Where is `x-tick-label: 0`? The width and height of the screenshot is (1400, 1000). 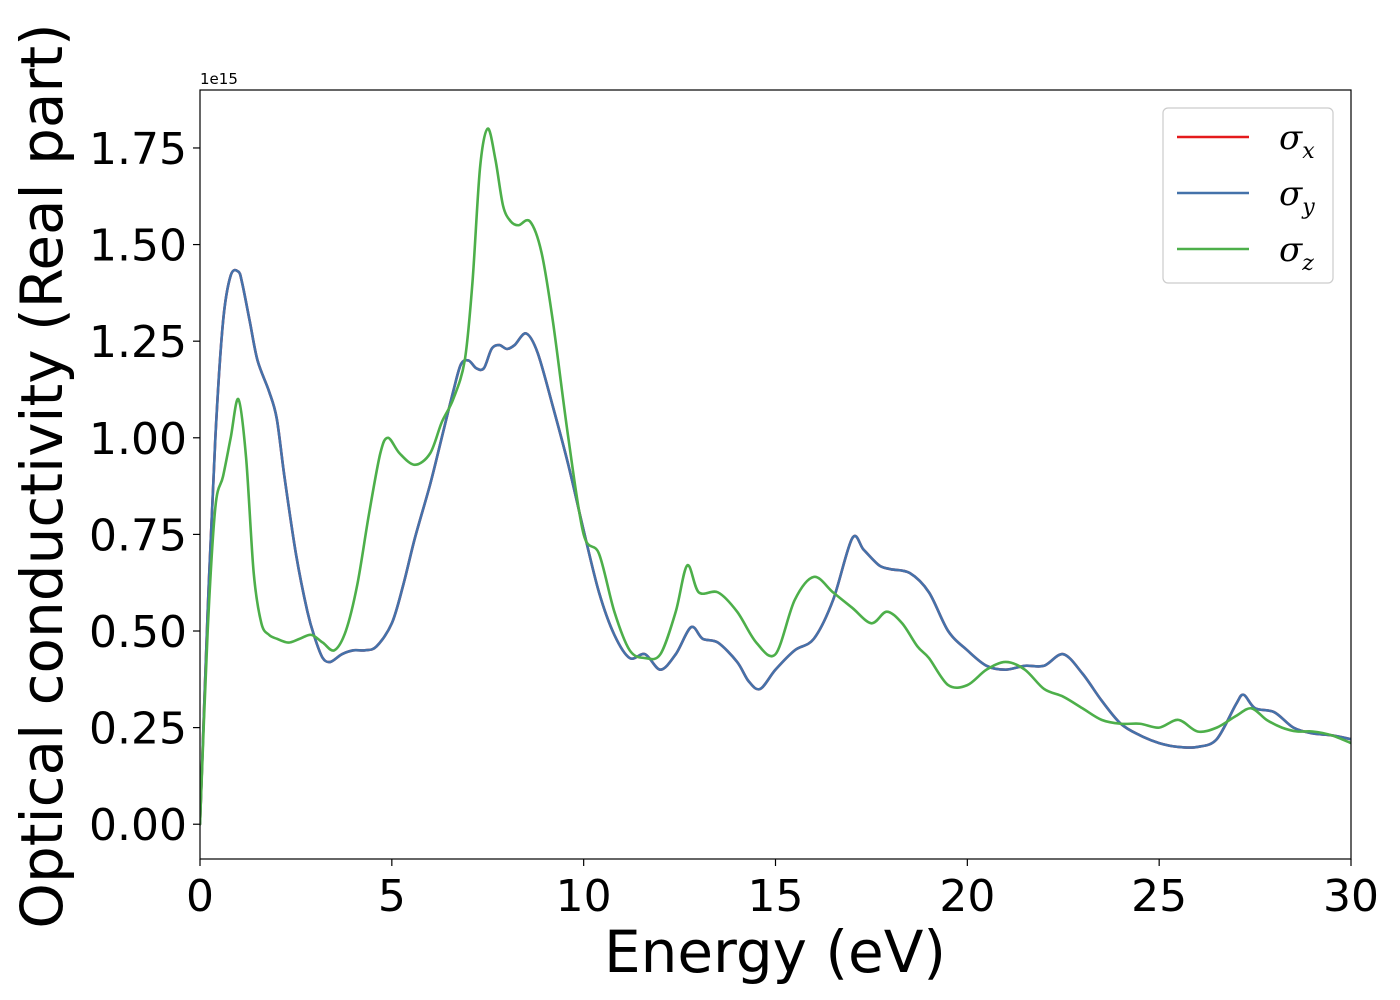 x-tick-label: 0 is located at coordinates (200, 896).